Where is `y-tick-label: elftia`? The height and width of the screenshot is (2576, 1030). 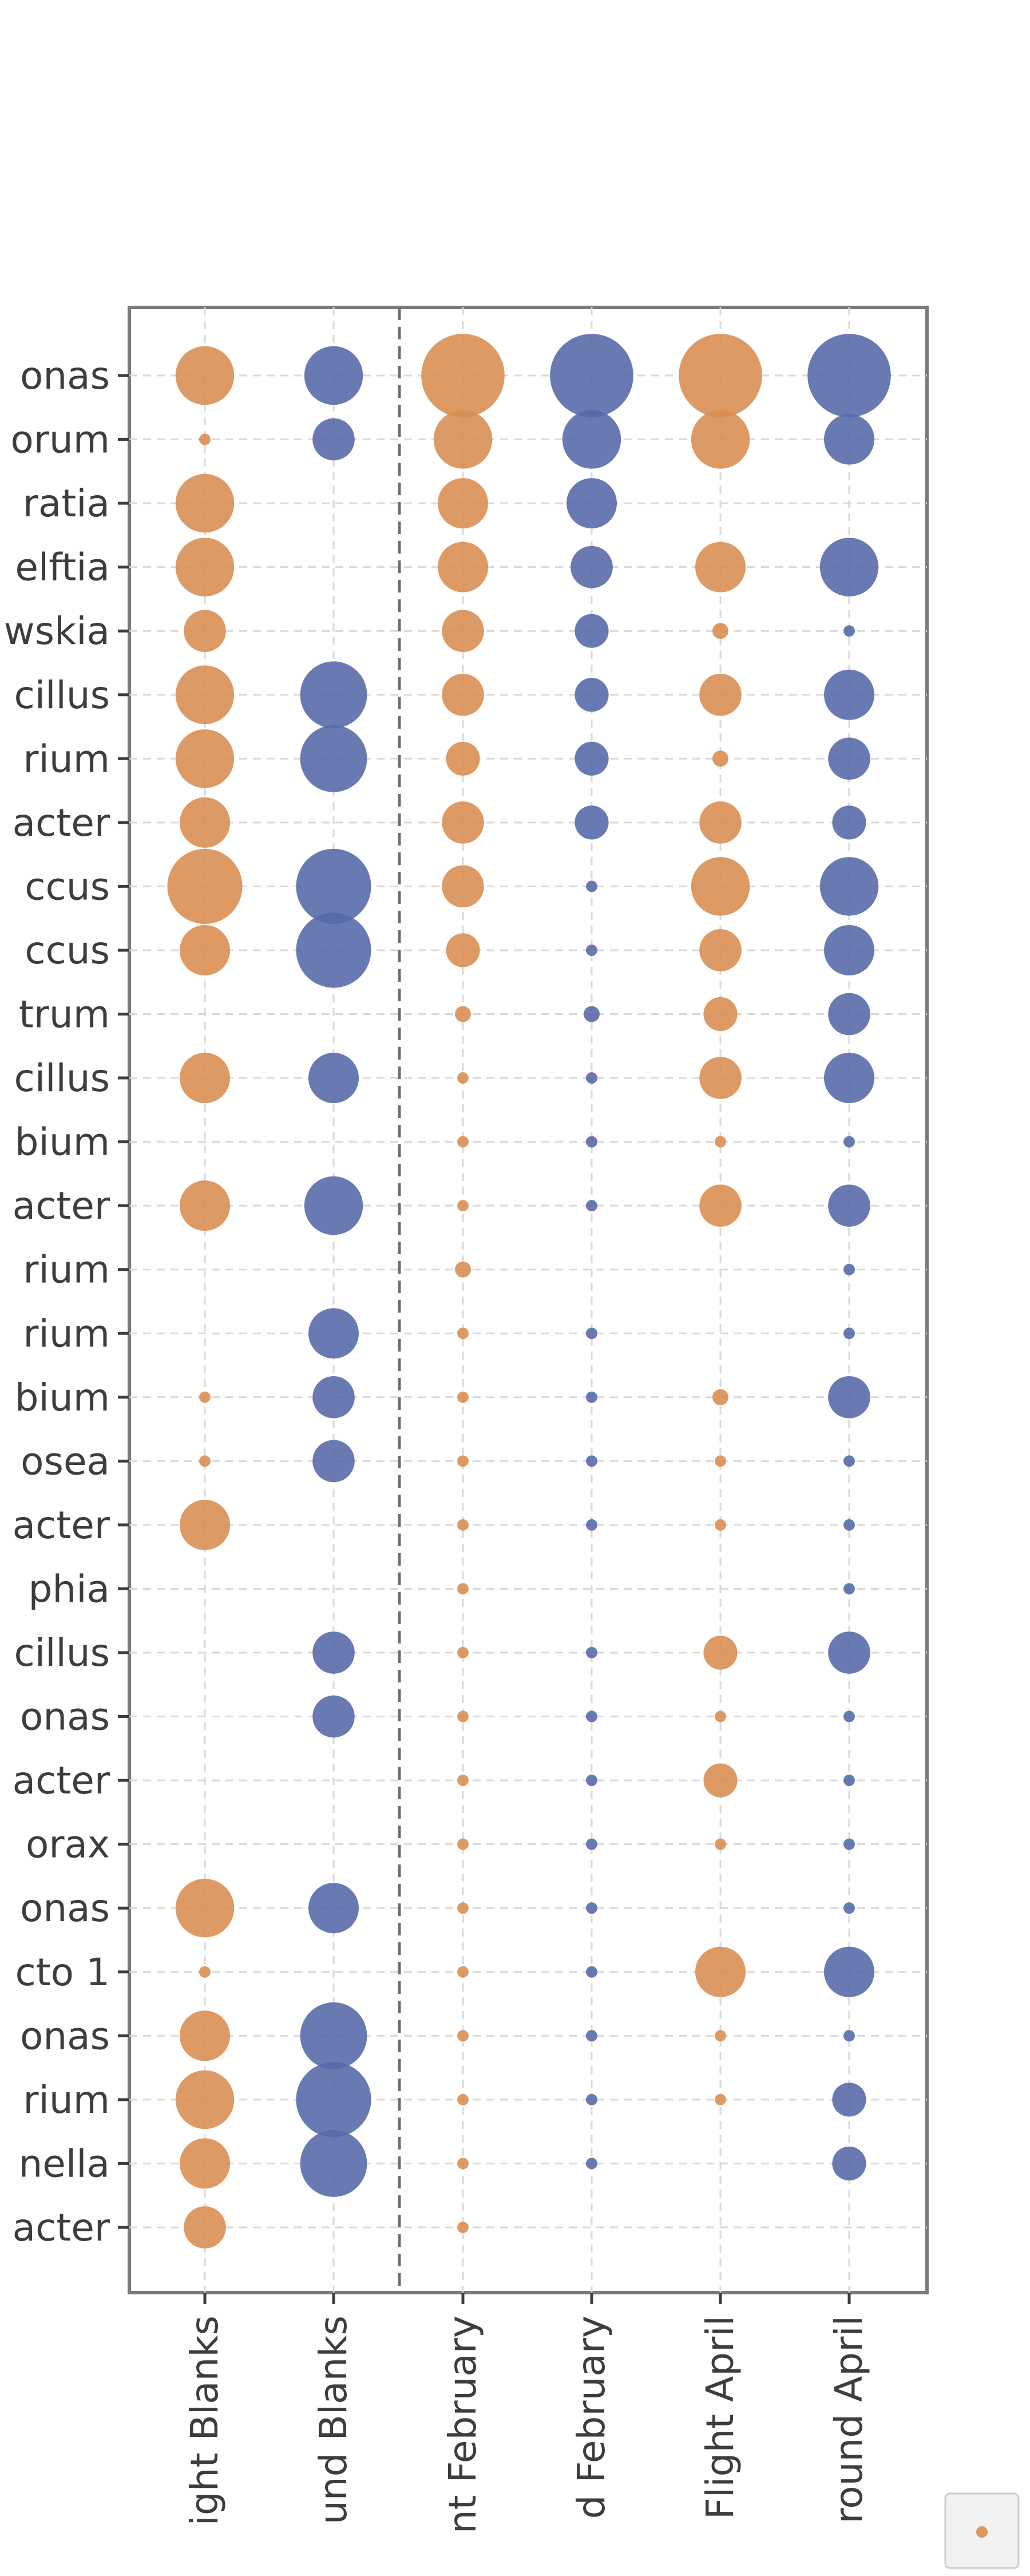
y-tick-label: elftia is located at coordinates (62, 568).